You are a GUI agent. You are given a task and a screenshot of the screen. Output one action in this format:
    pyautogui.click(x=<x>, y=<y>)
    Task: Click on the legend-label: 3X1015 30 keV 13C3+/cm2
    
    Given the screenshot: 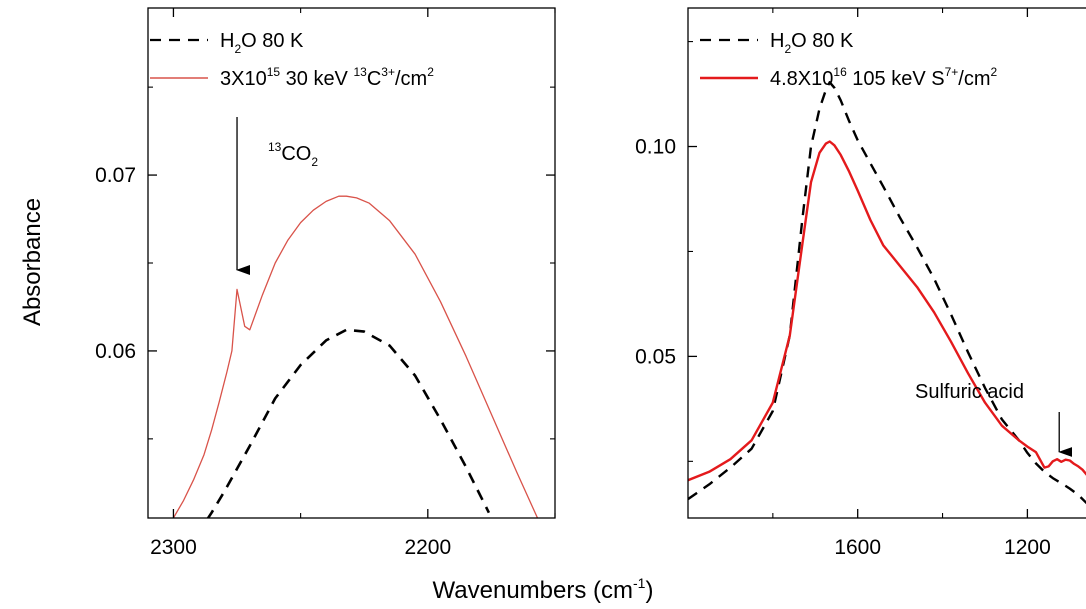 What is the action you would take?
    pyautogui.click(x=327, y=77)
    